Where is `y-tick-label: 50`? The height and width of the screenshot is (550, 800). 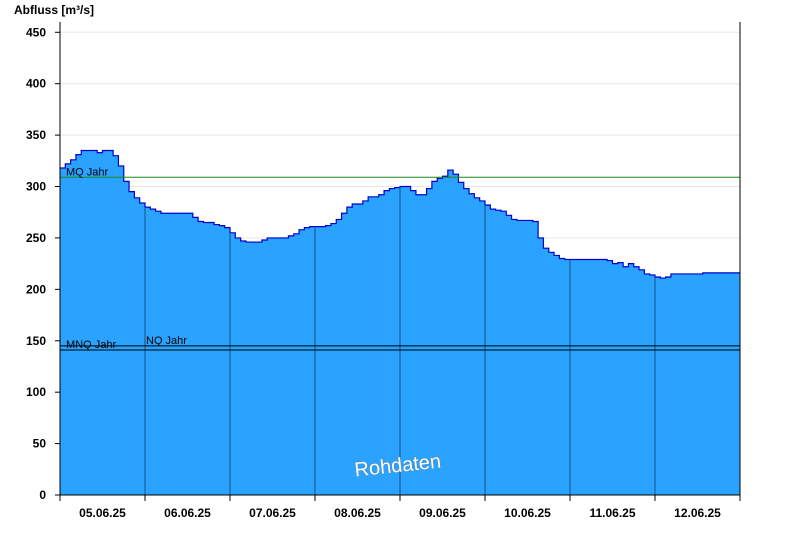 y-tick-label: 50 is located at coordinates (40, 444).